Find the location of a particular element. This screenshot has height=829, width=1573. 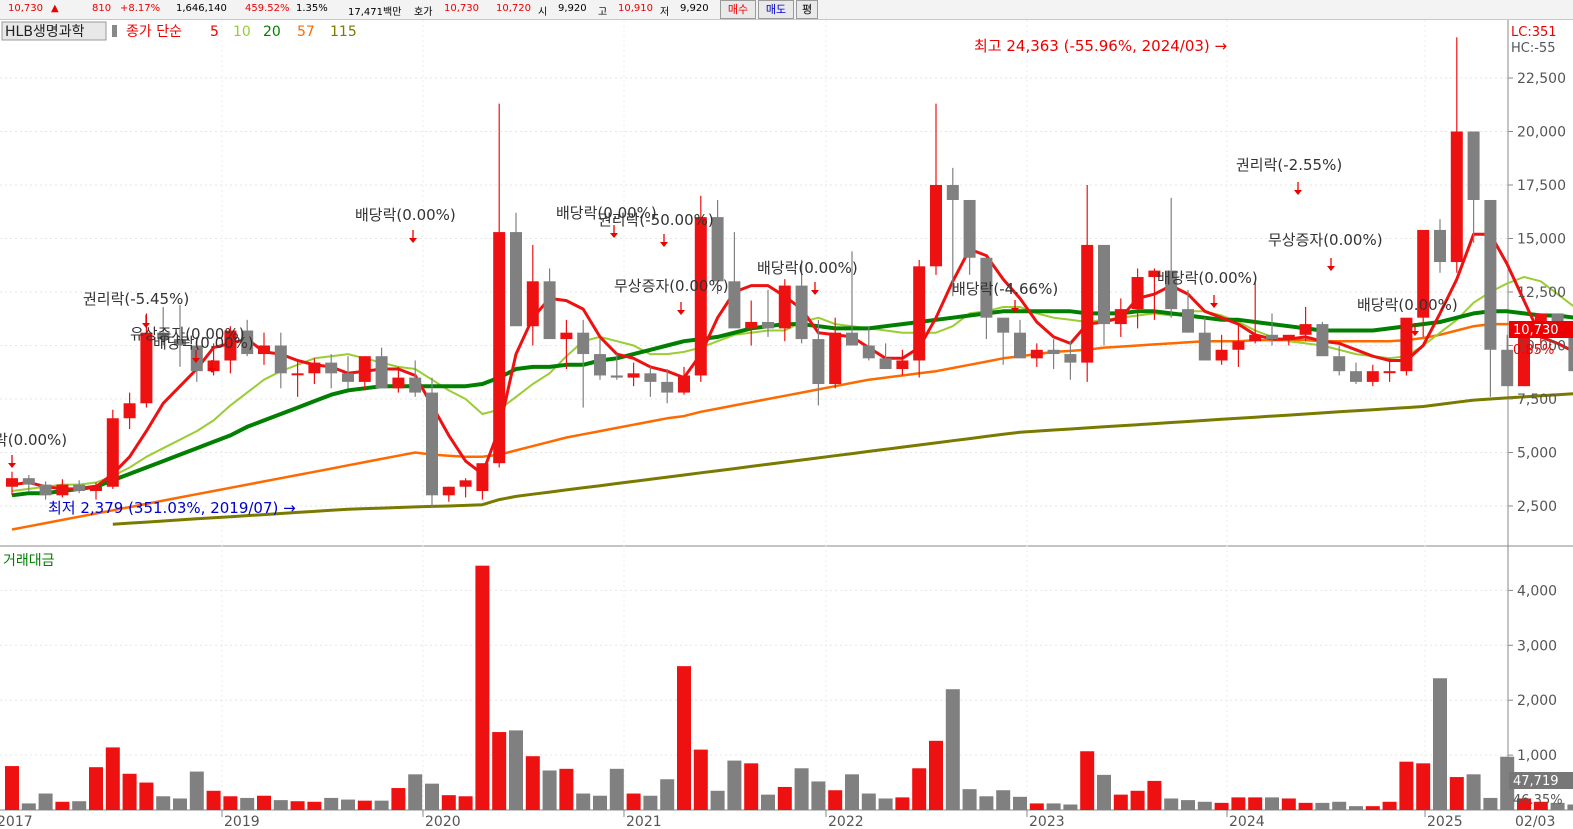

price-tag: 10,730 is located at coordinates (1536, 330).